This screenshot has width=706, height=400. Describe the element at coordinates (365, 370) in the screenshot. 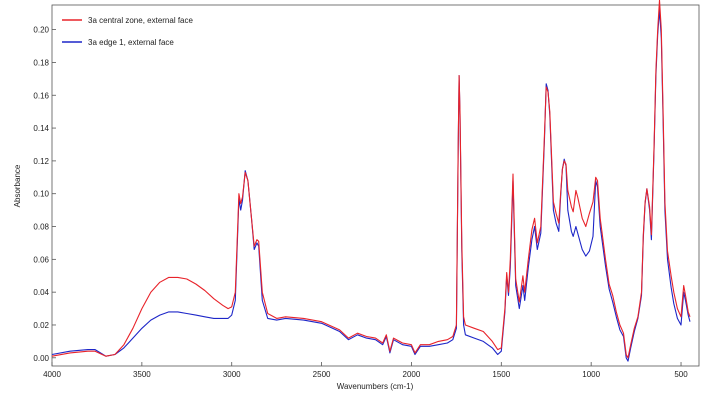

I see `x-axis-ticks: 4000 3500 3000 2500 2000 1500 1000 500` at that location.